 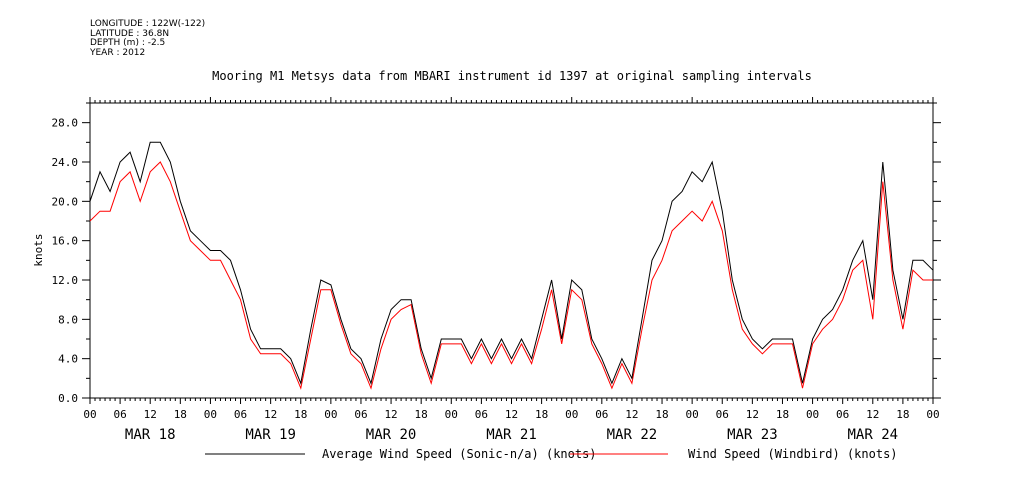 I want to click on y-tick-label: 20.0, so click(x=65, y=201).